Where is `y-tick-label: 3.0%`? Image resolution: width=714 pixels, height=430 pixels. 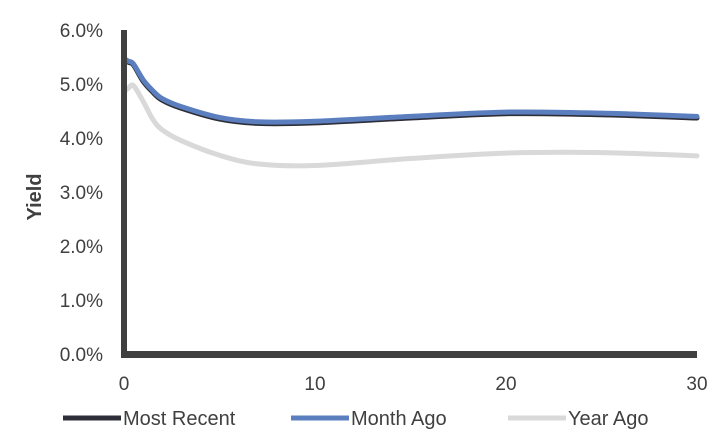
y-tick-label: 3.0% is located at coordinates (81, 193).